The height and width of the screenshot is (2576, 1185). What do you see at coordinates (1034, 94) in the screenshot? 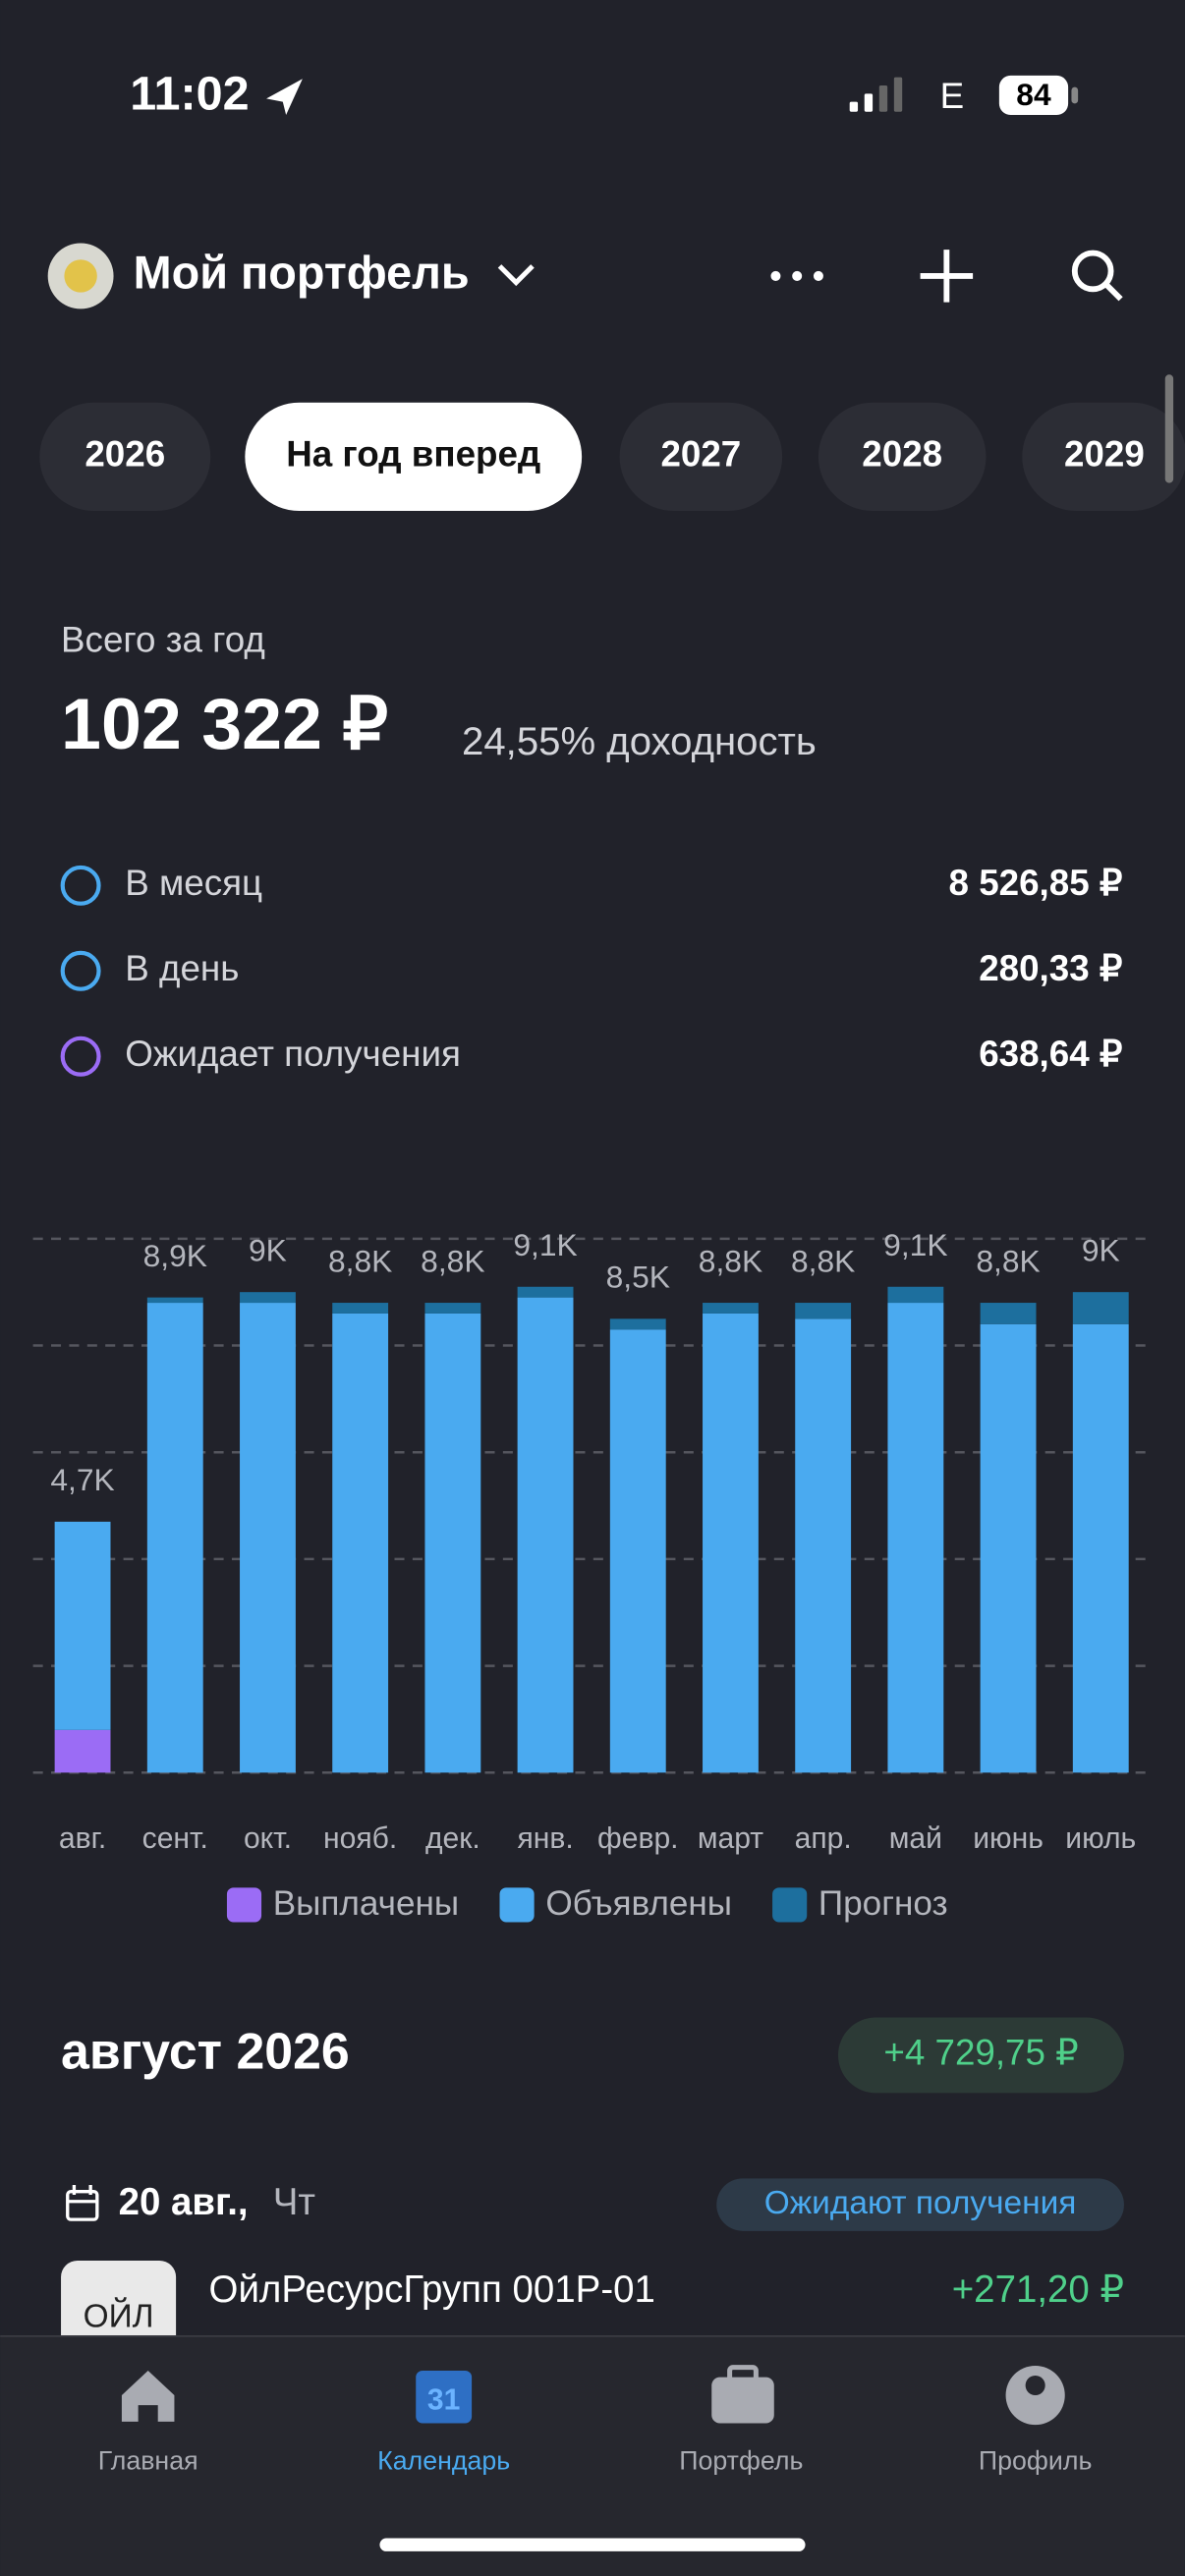
I see `battery-level: 84` at bounding box center [1034, 94].